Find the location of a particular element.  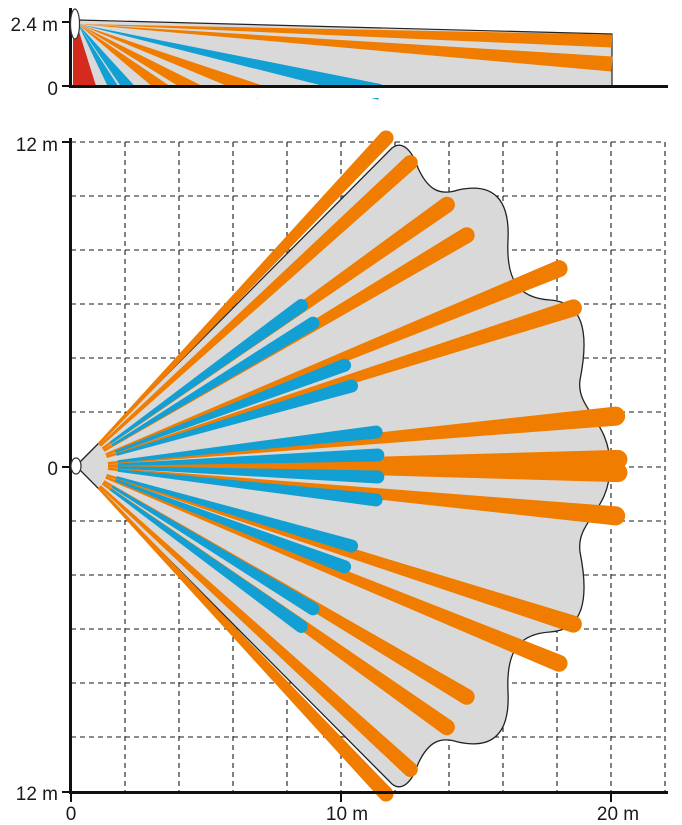

side-y-top-label: 2.4 m is located at coordinates (34, 25).